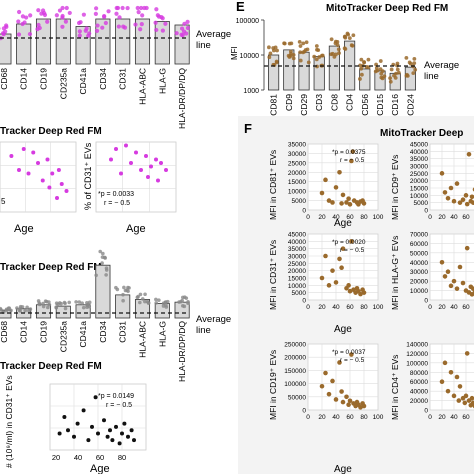  What do you see at coordinates (234, 53) in the screenshot?
I see `panel-e-ylabel: MFI` at bounding box center [234, 53].